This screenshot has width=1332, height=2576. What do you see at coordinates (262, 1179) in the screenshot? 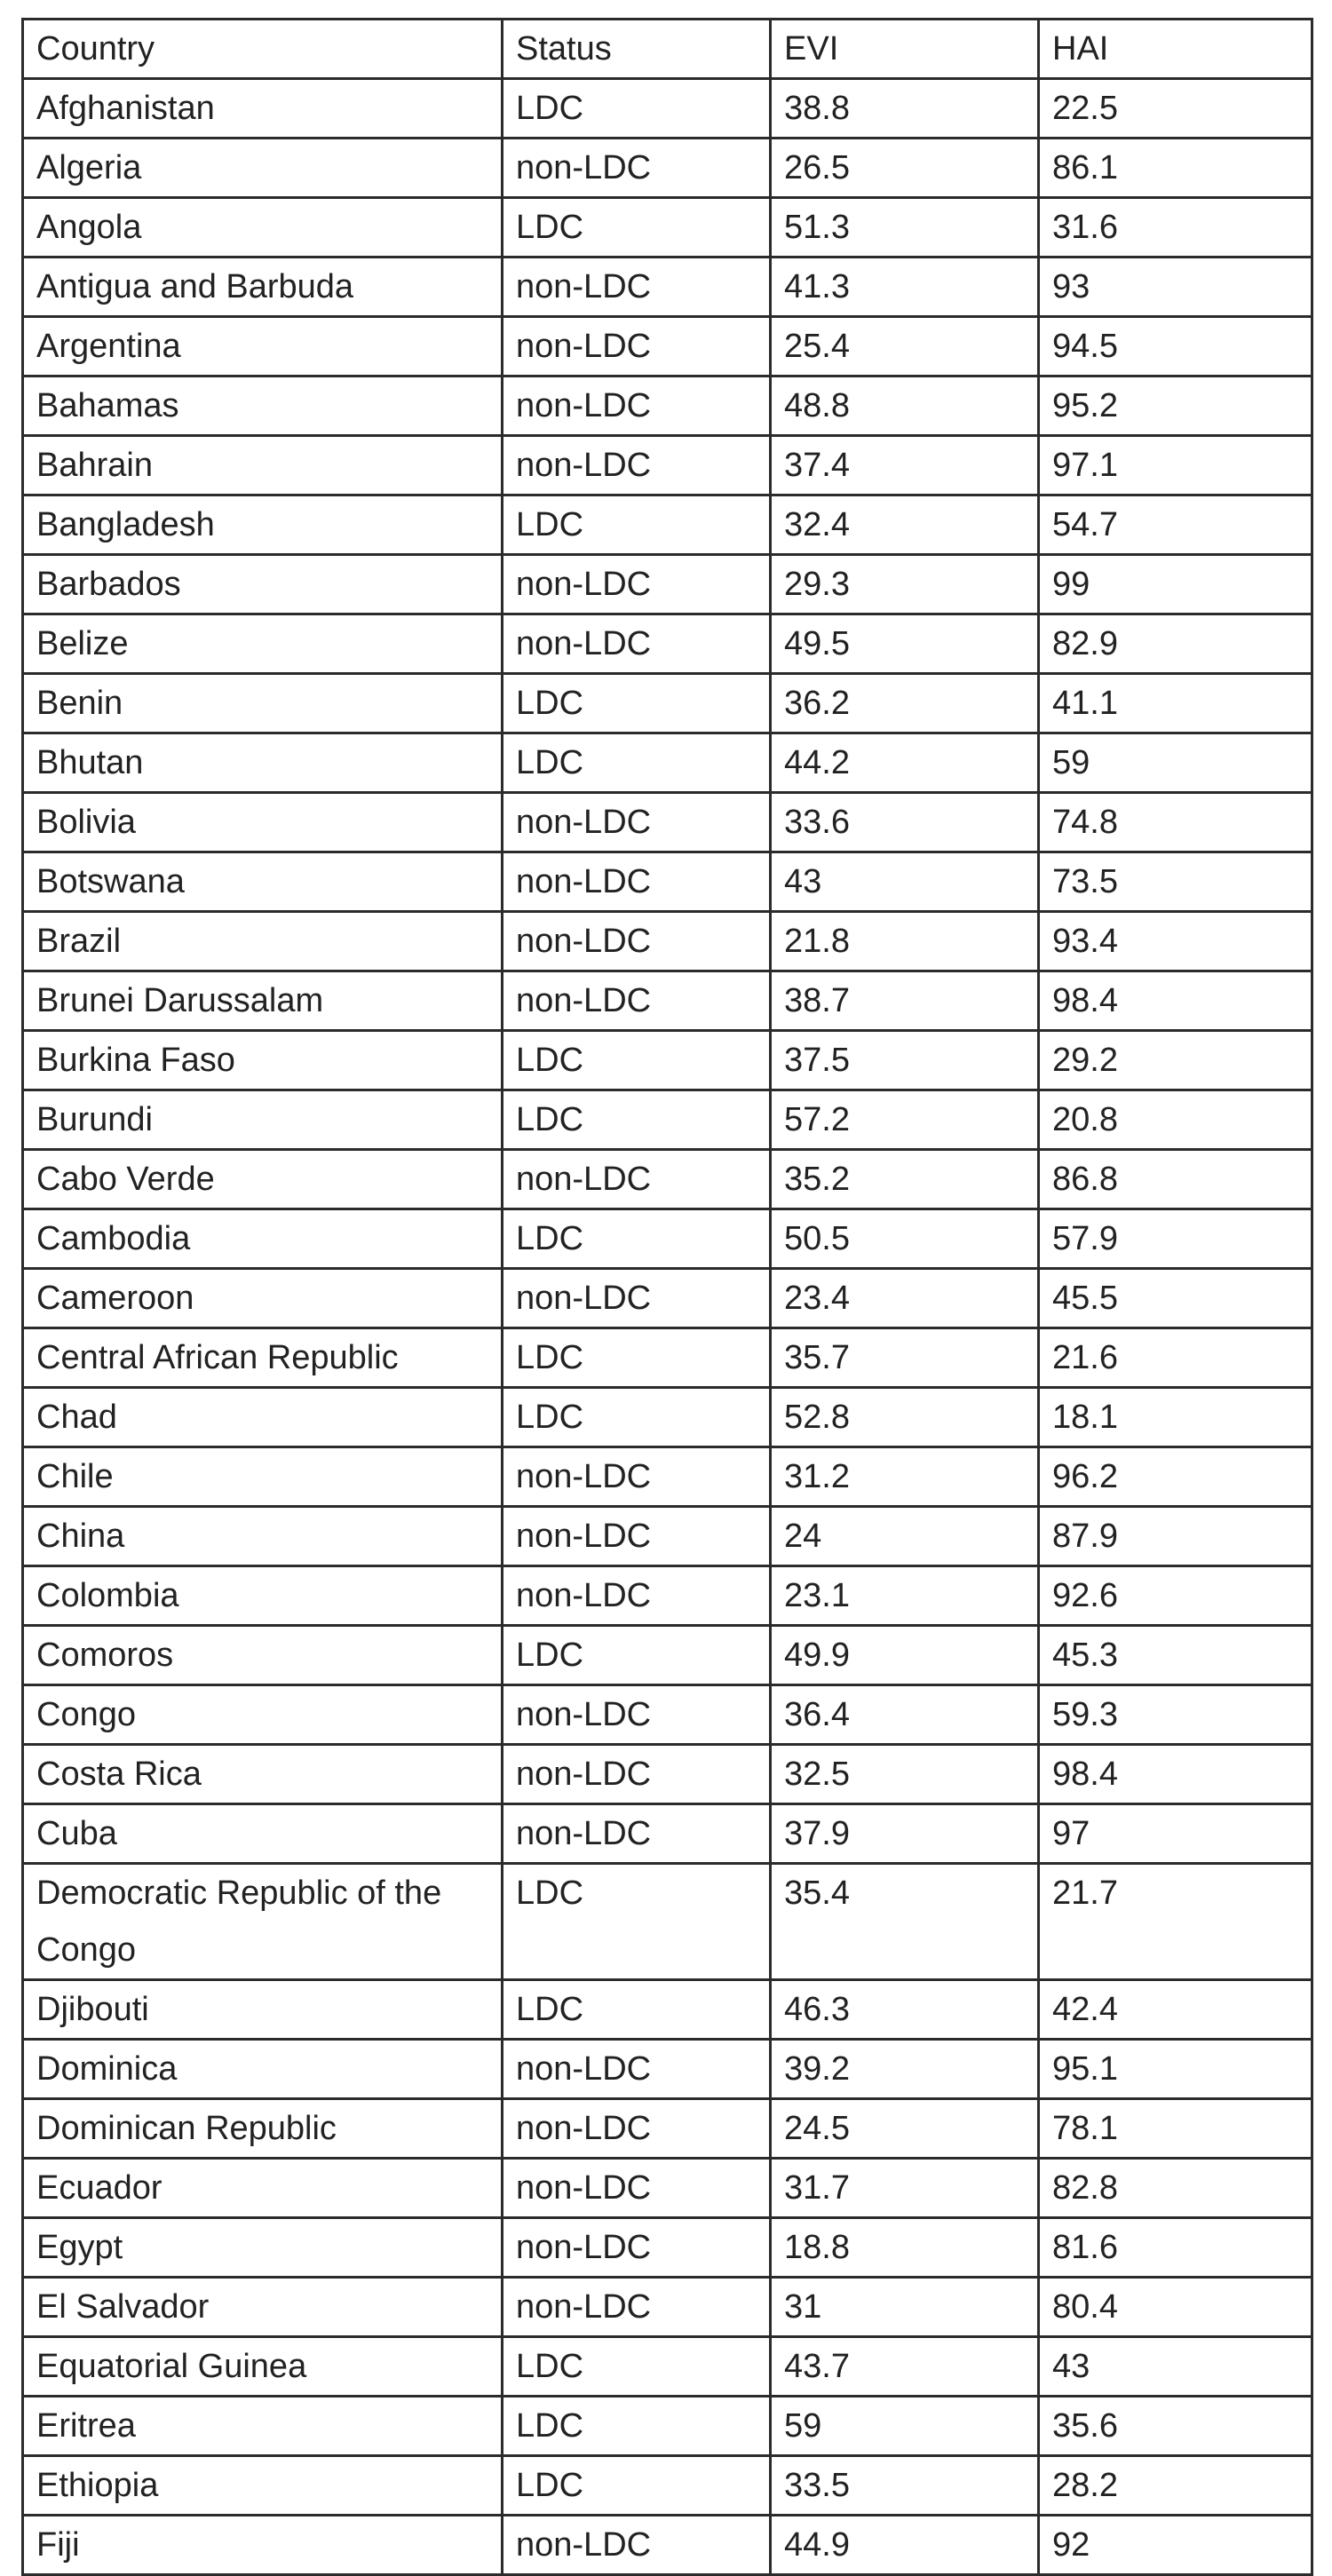
I see `country-cell: Cabo Verde` at bounding box center [262, 1179].